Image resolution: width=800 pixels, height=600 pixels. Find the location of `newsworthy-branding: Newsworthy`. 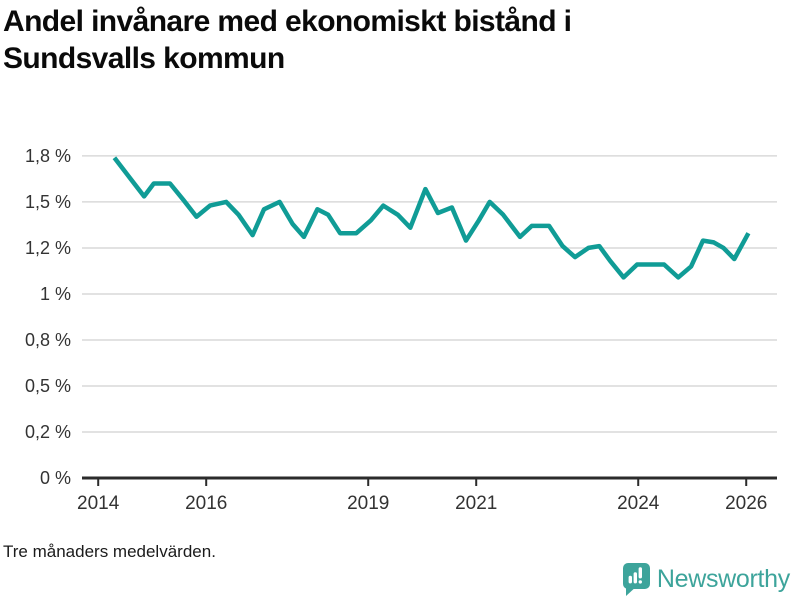

newsworthy-branding: Newsworthy is located at coordinates (704, 579).